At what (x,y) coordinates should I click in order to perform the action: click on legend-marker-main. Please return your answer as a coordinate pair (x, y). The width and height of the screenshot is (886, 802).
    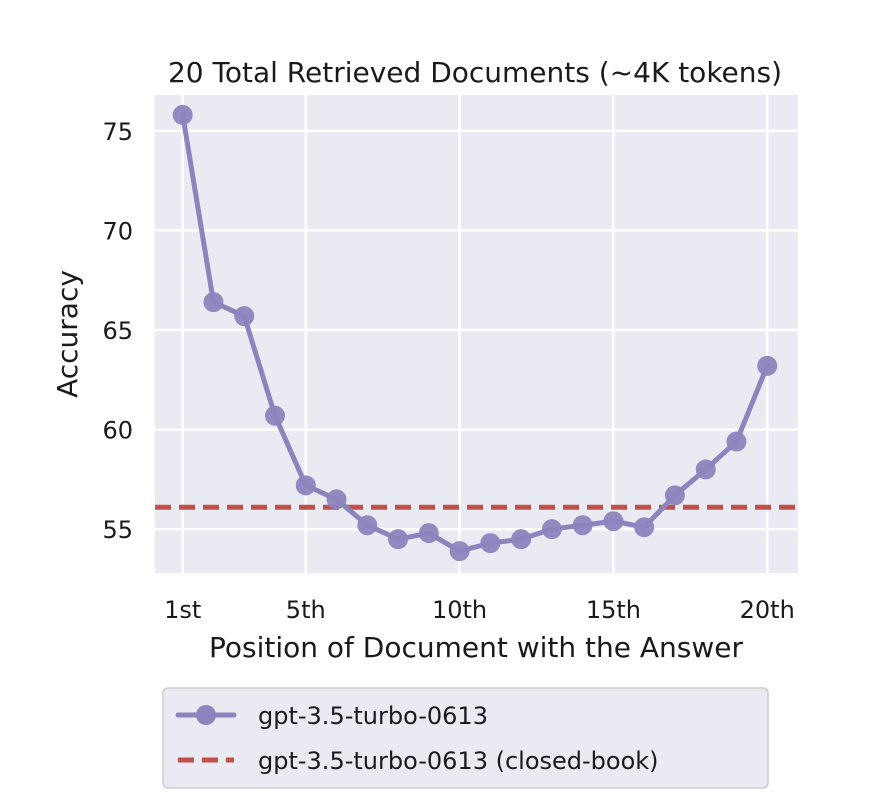
    Looking at the image, I should click on (206, 715).